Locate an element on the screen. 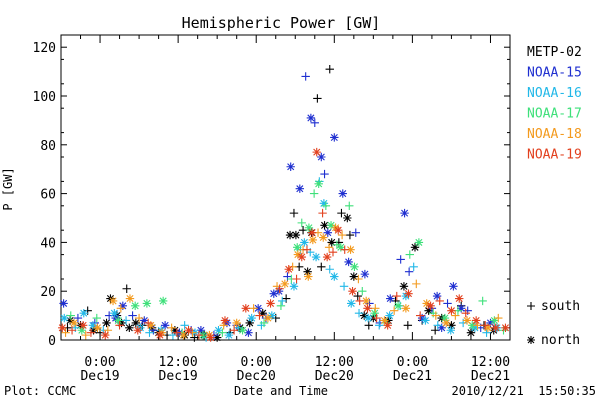  x-tick-time-label: 12:00 is located at coordinates (334, 362).